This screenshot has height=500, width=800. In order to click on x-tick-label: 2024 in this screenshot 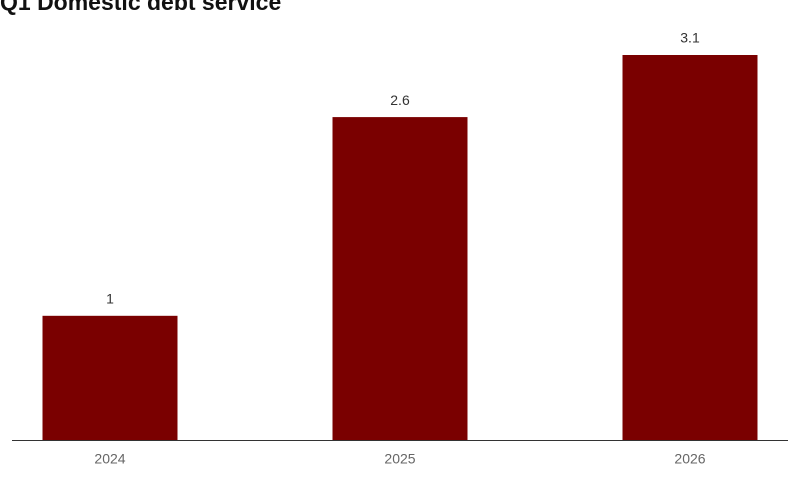, I will do `click(109, 459)`.